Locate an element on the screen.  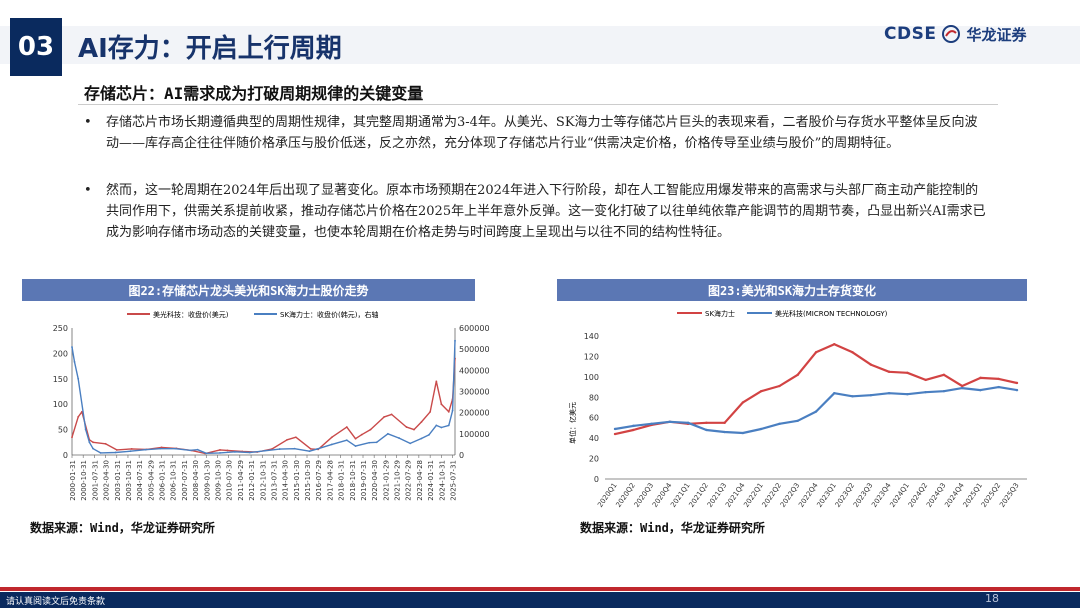
page-title: AI存力：开启上行周期 is located at coordinates (210, 49).